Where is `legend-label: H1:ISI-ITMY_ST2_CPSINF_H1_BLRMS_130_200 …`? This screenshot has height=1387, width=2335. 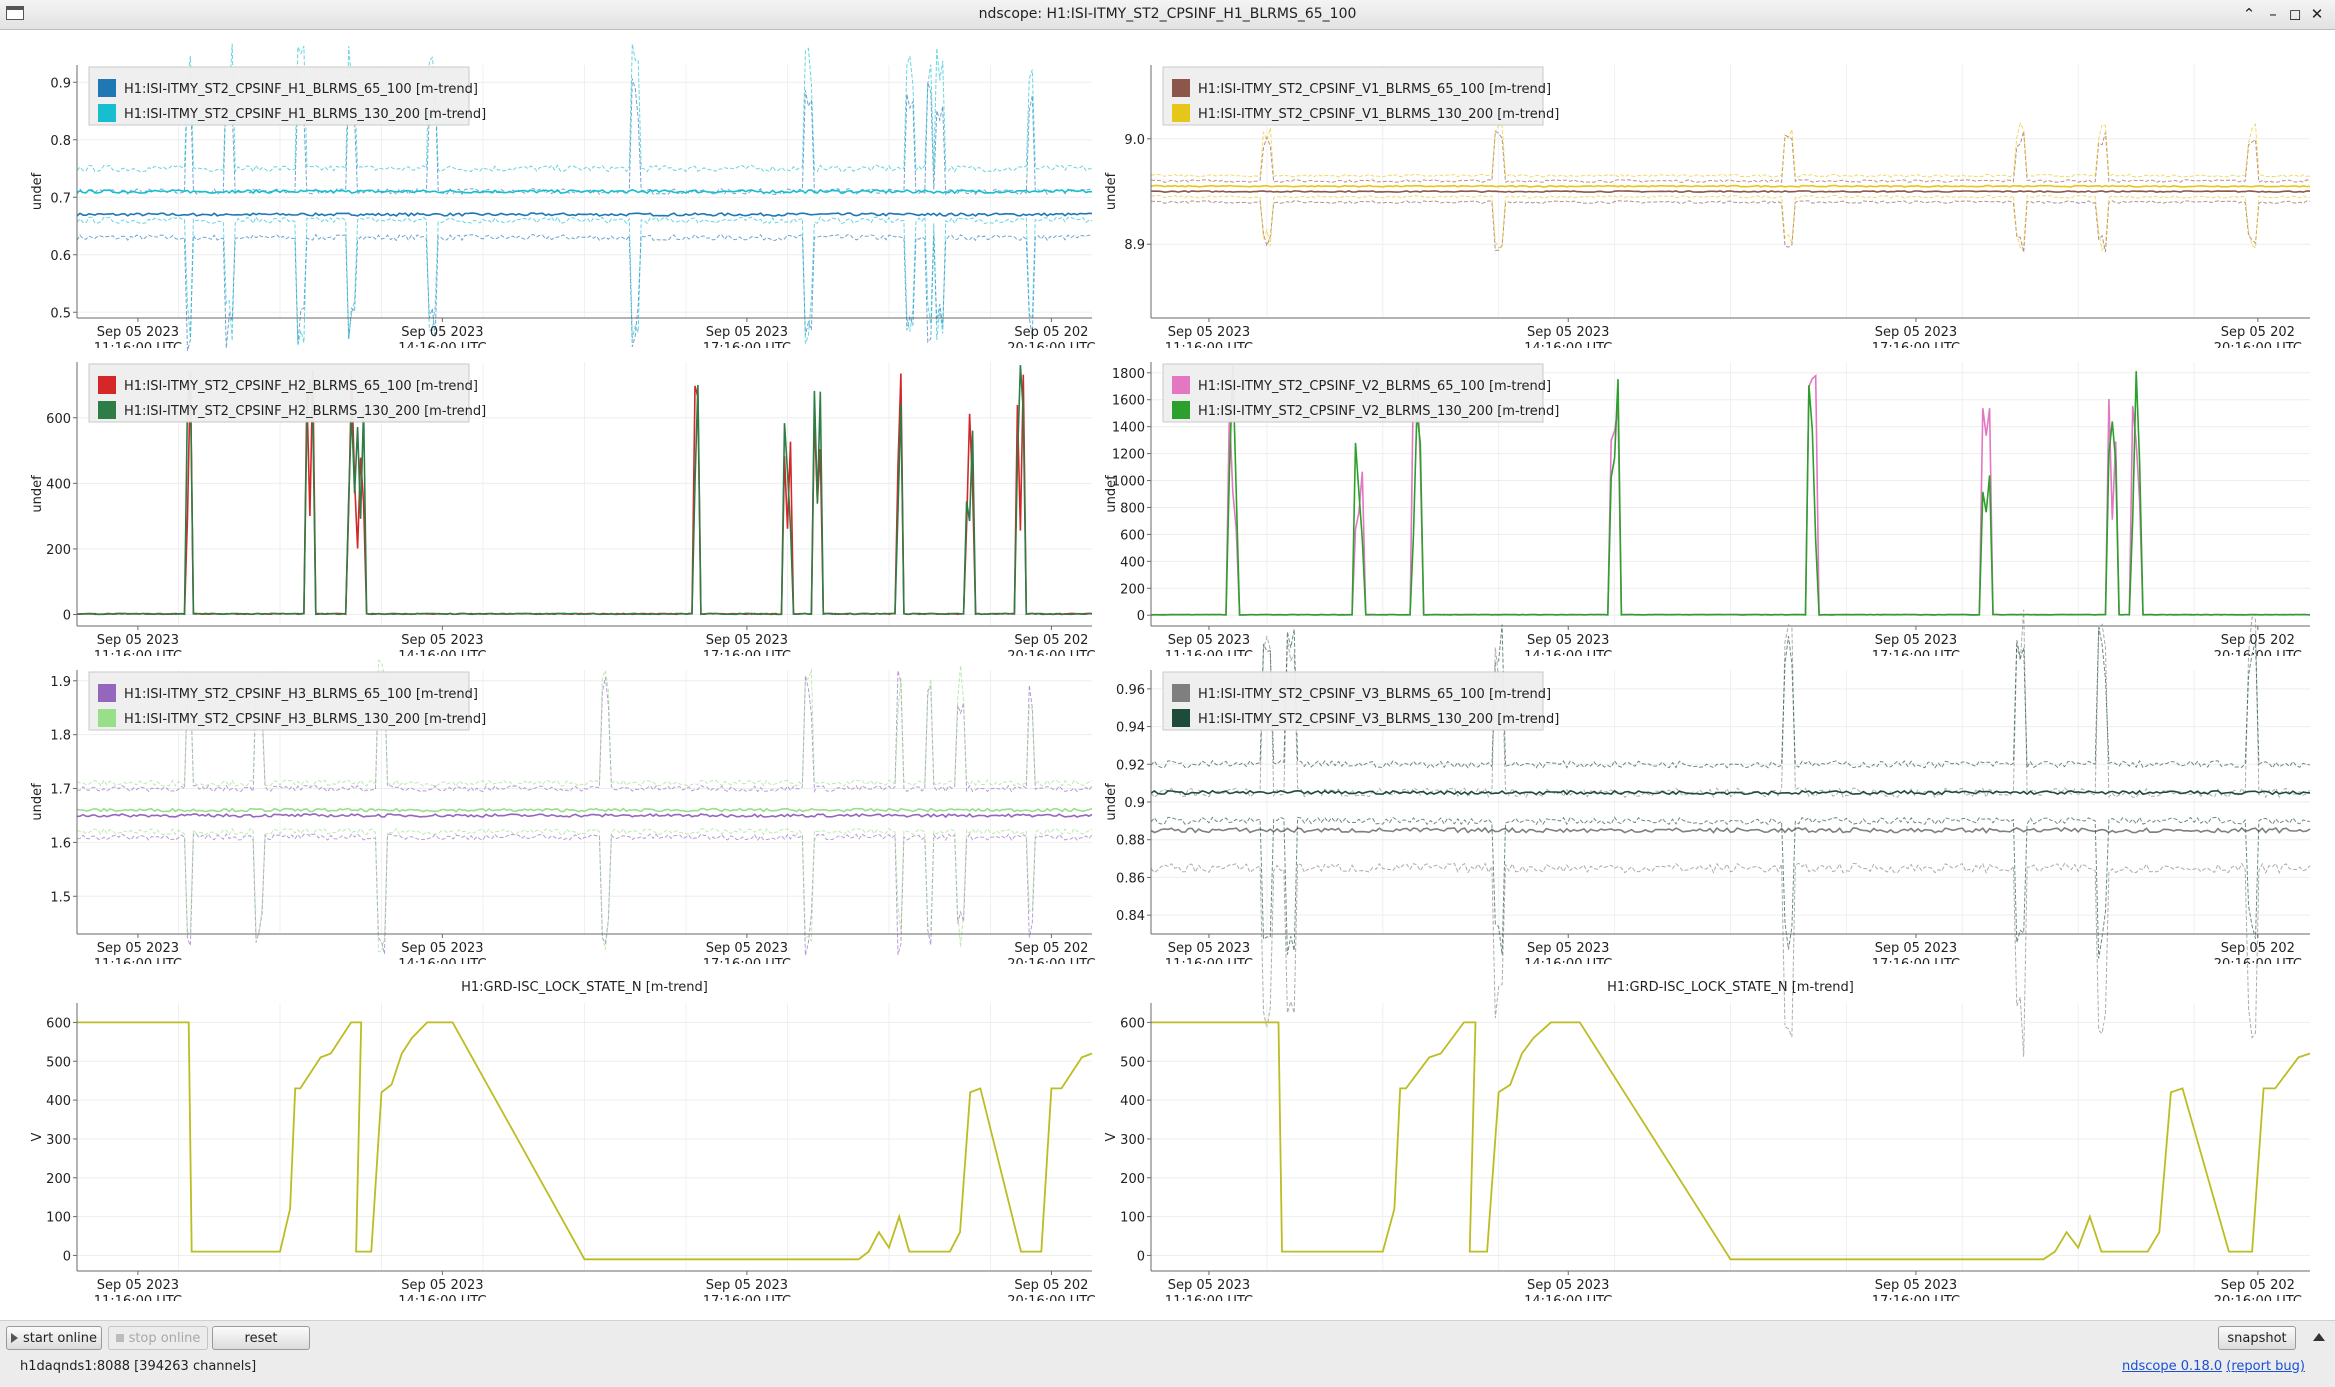
legend-label: H1:ISI-ITMY_ST2_CPSINF_H1_BLRMS_130_200 … is located at coordinates (305, 114).